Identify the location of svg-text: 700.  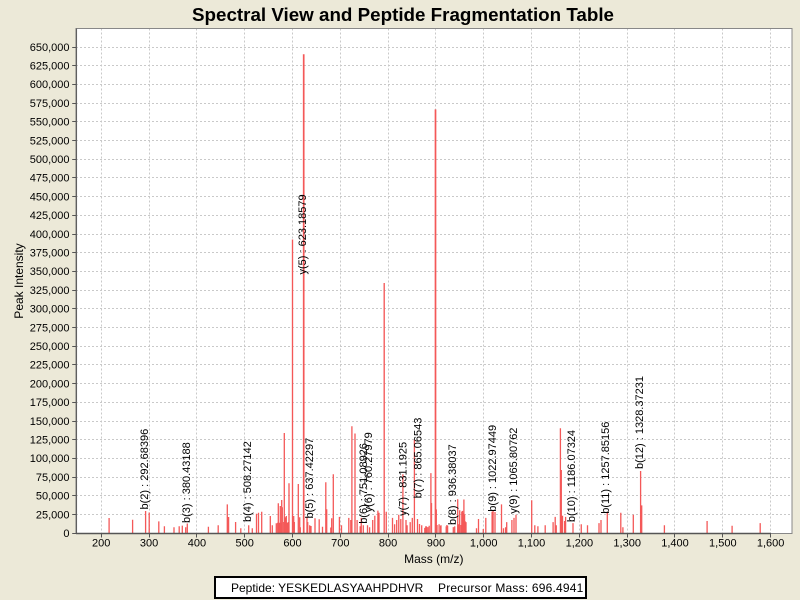
(340, 544).